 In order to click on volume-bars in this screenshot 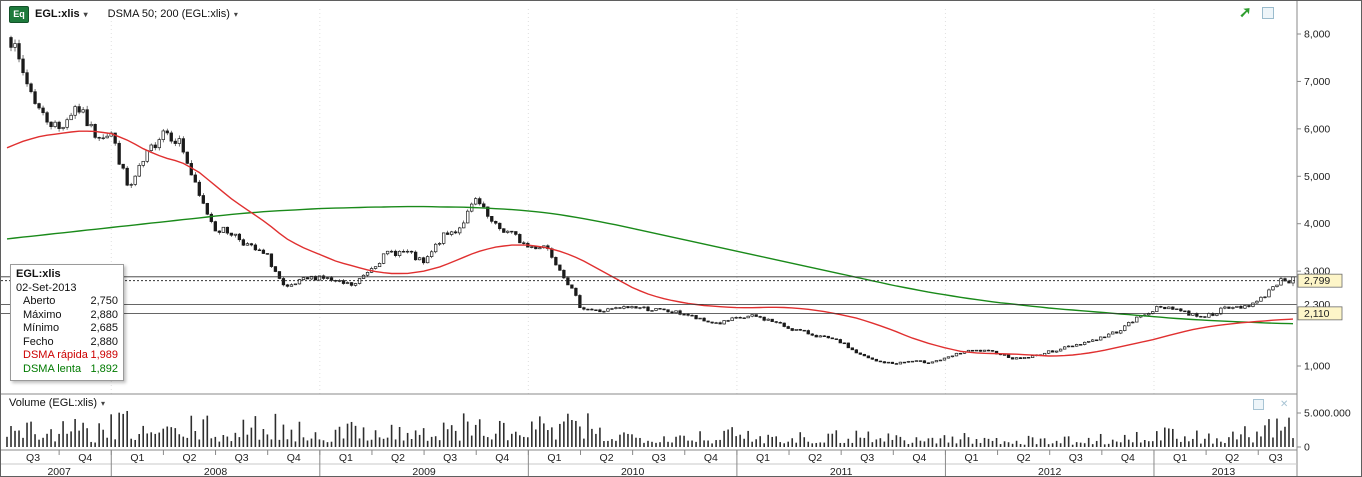, I will do `click(650, 428)`.